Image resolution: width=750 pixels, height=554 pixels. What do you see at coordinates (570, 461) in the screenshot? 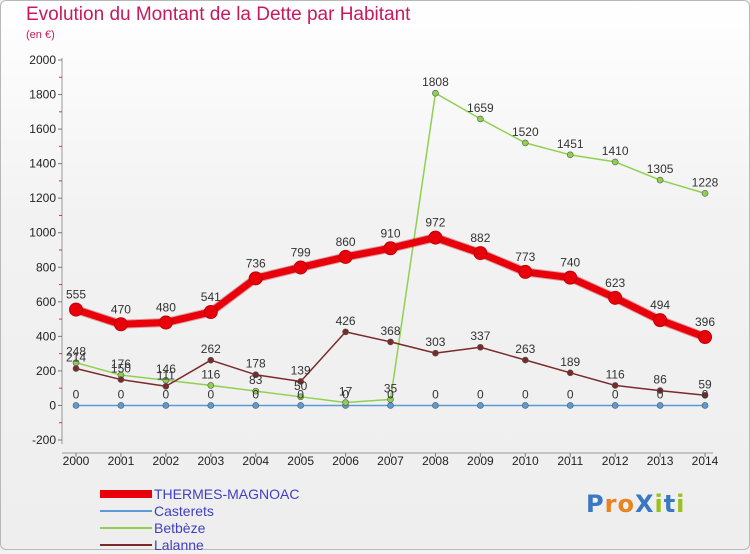
I see `x-tick-label: 2011` at bounding box center [570, 461].